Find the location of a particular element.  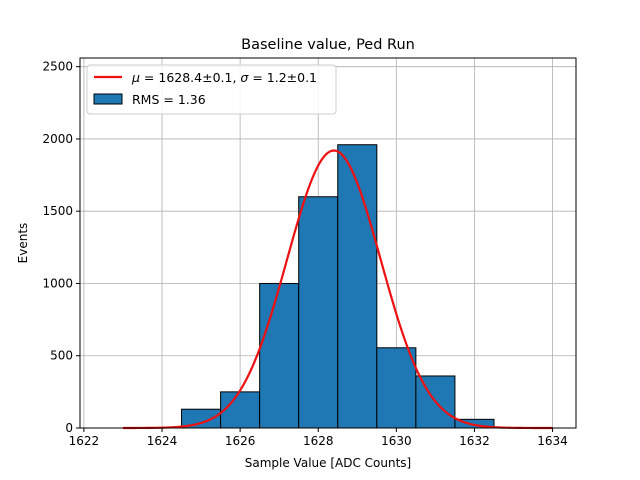

legend: μ = 1628.4±0.1, σ = 1.2±0.1 RMS = 1.36 is located at coordinates (211, 89).